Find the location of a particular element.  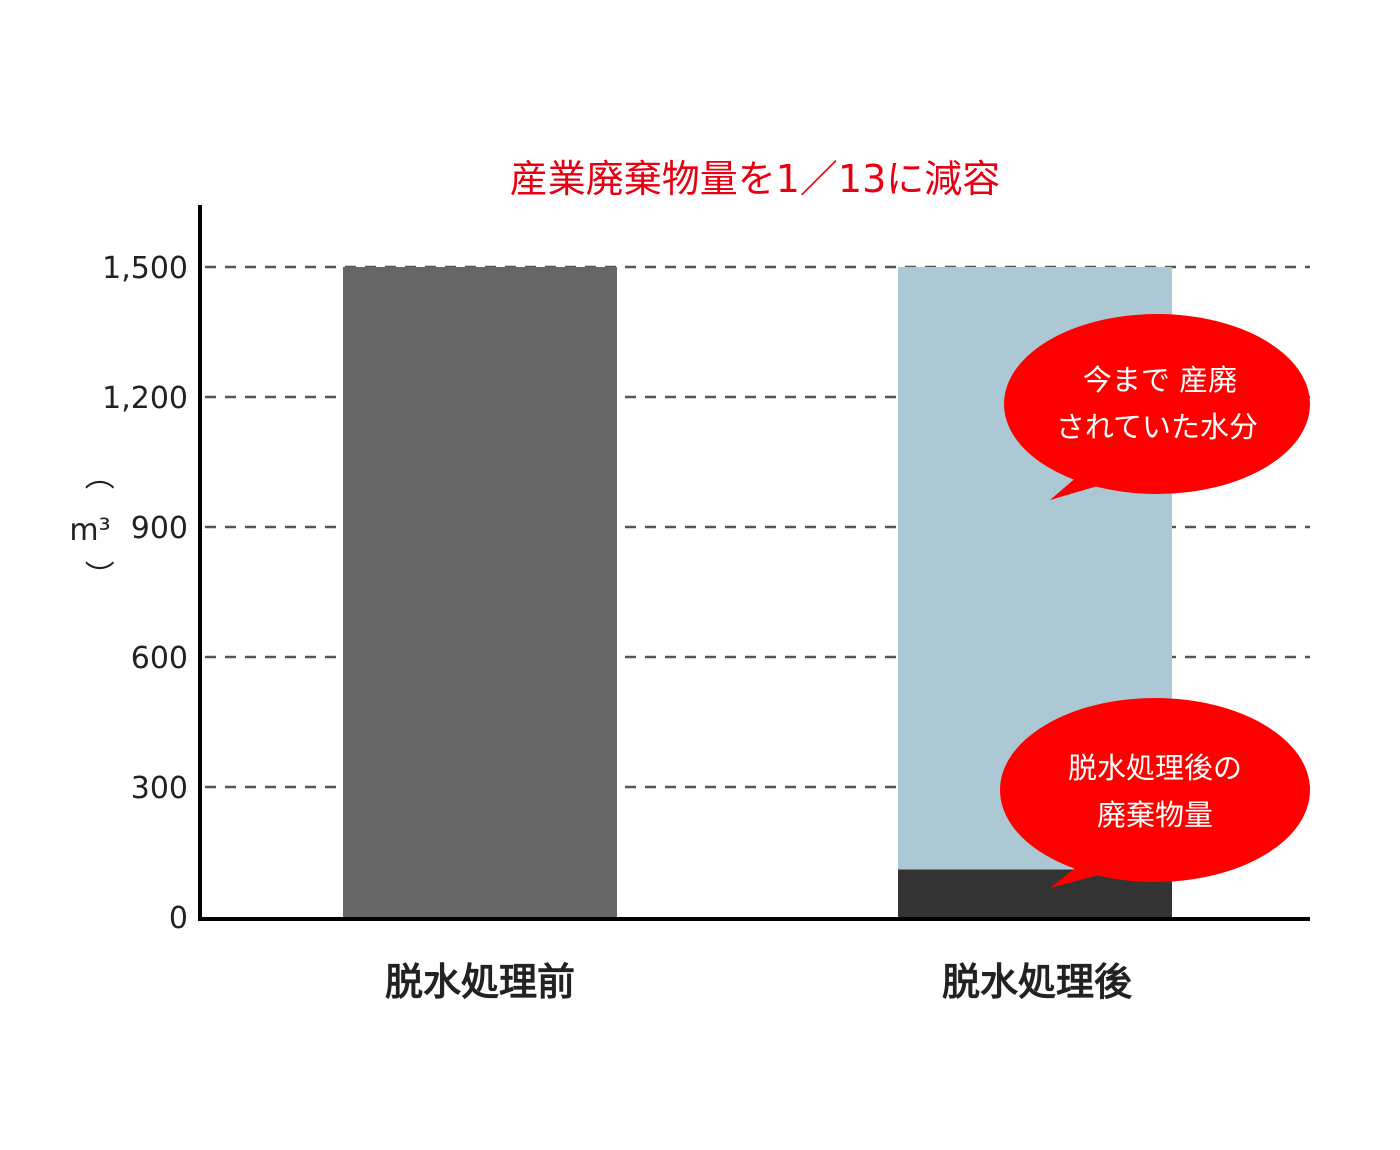

y-tick-label: 900 is located at coordinates (159, 528).